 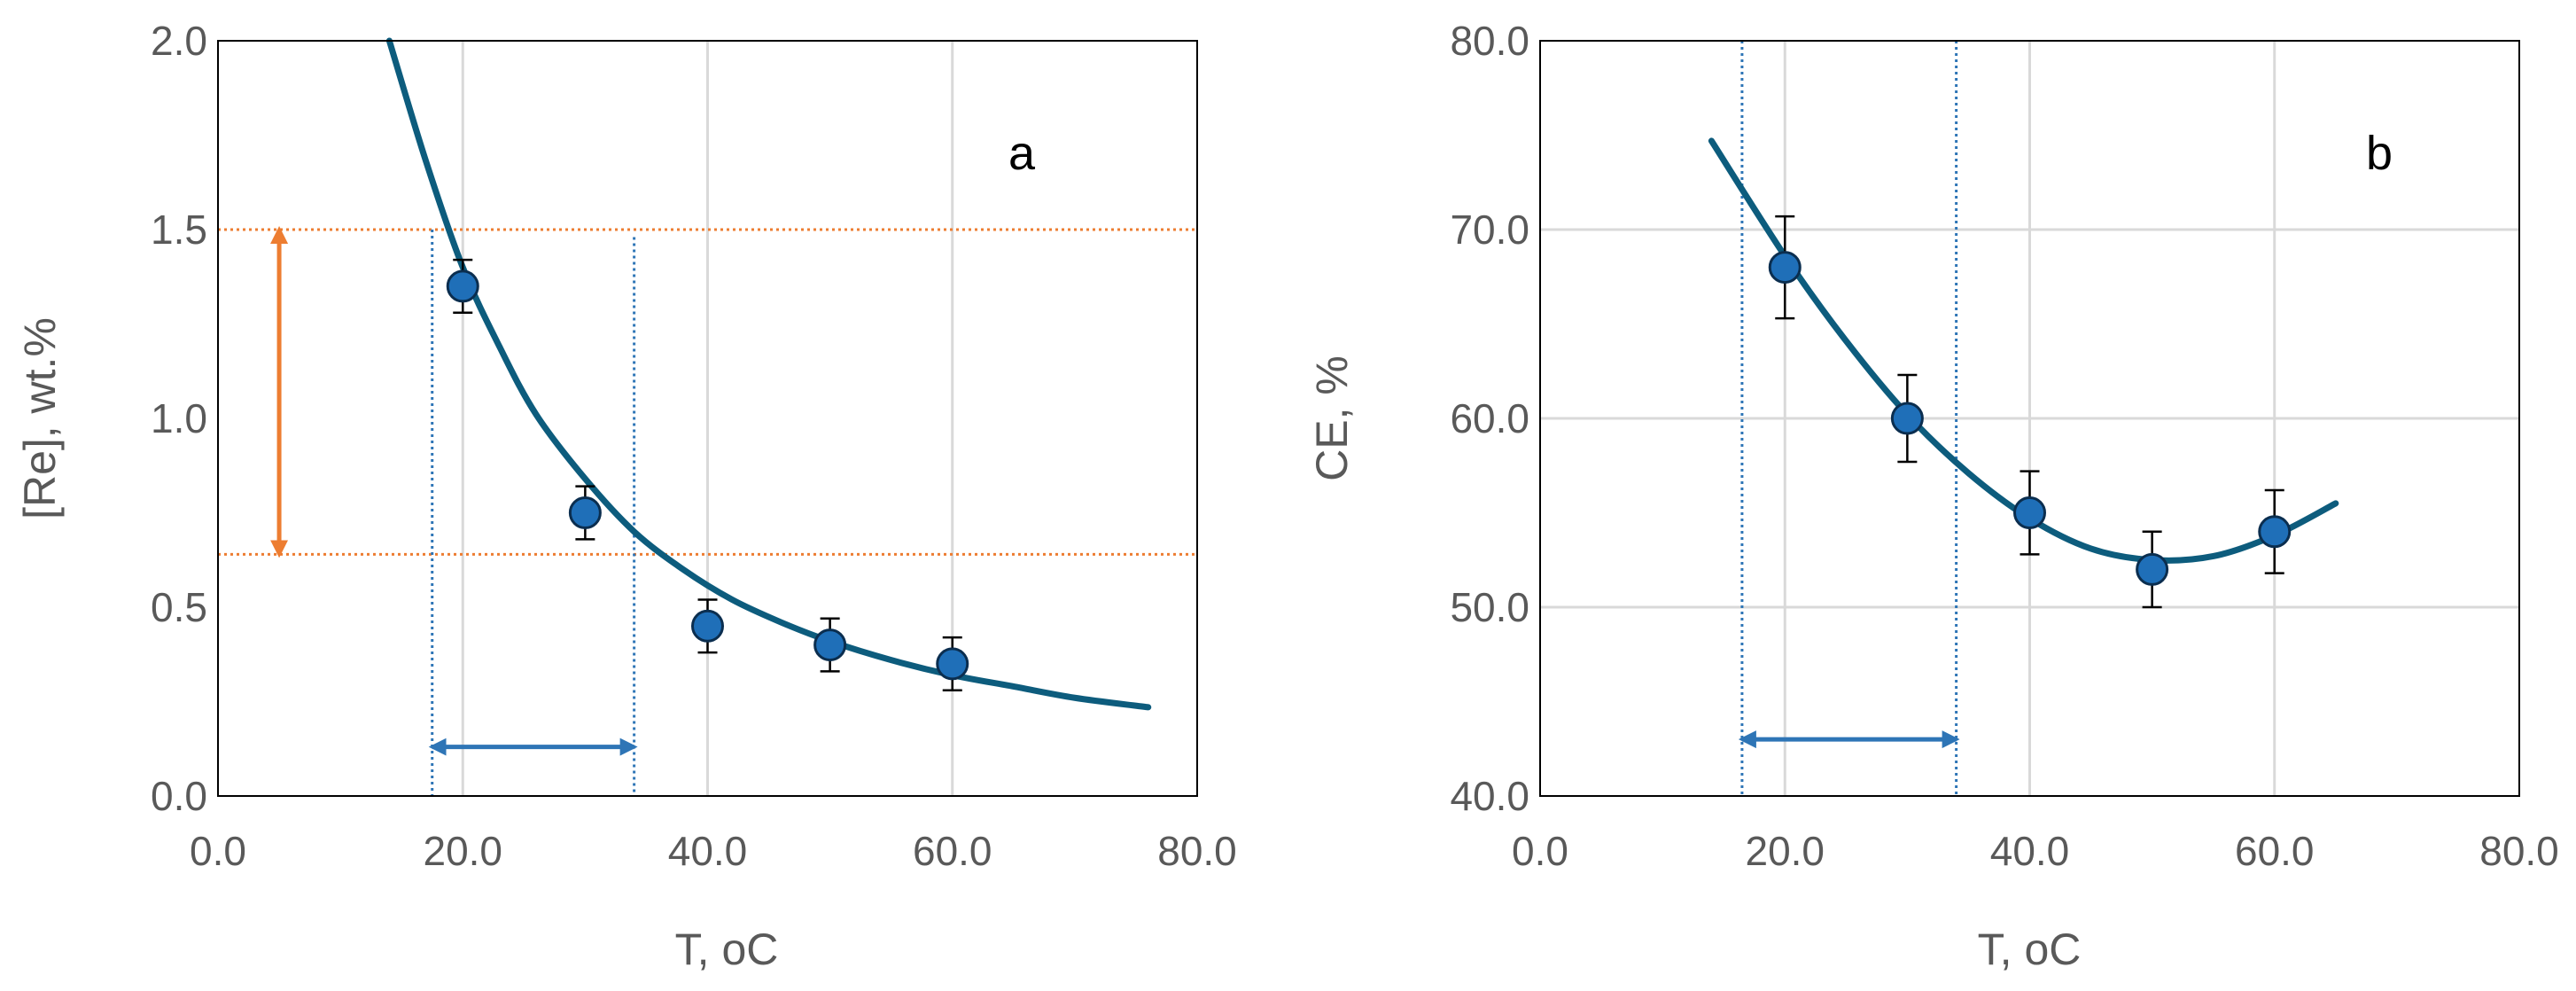 What do you see at coordinates (1490, 230) in the screenshot?
I see `y-tick-label: 70.0` at bounding box center [1490, 230].